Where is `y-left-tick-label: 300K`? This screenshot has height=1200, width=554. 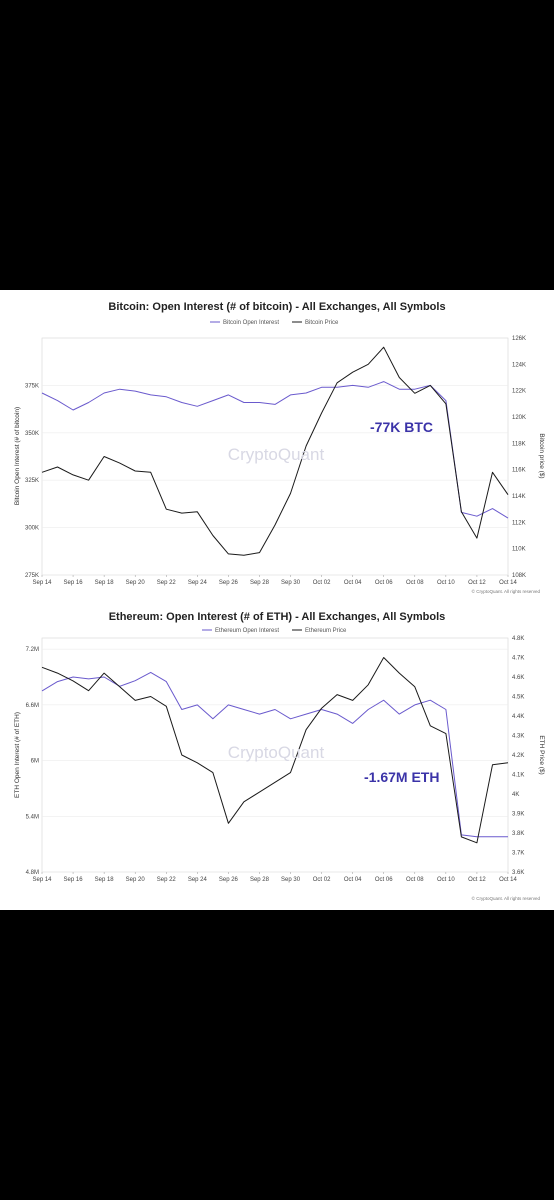
y-left-tick-label: 300K is located at coordinates (32, 529).